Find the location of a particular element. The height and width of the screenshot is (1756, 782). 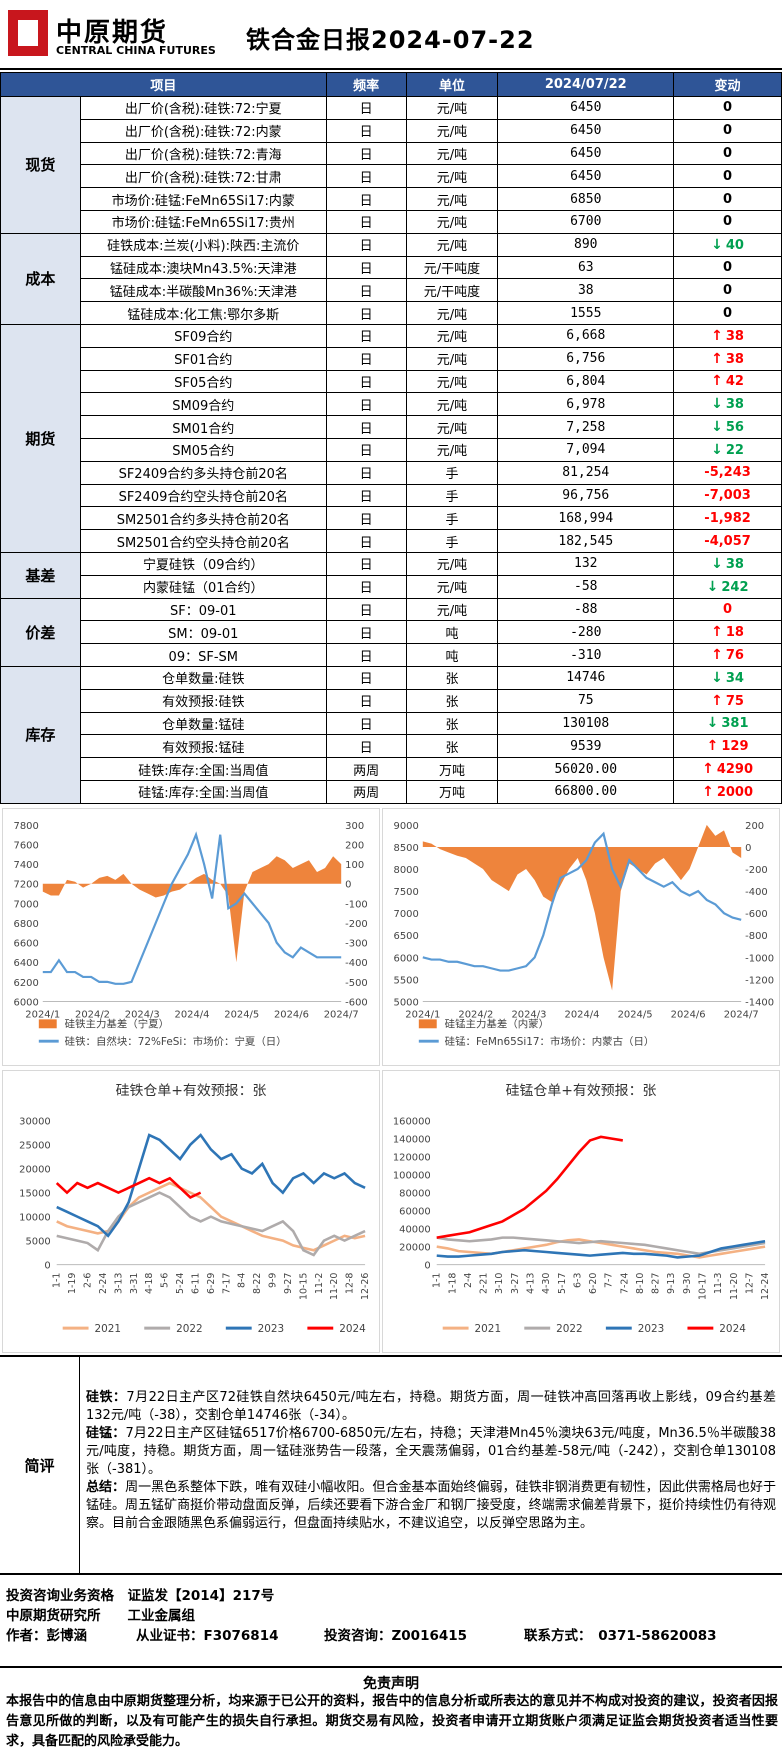

row-value: 38 is located at coordinates (586, 290).